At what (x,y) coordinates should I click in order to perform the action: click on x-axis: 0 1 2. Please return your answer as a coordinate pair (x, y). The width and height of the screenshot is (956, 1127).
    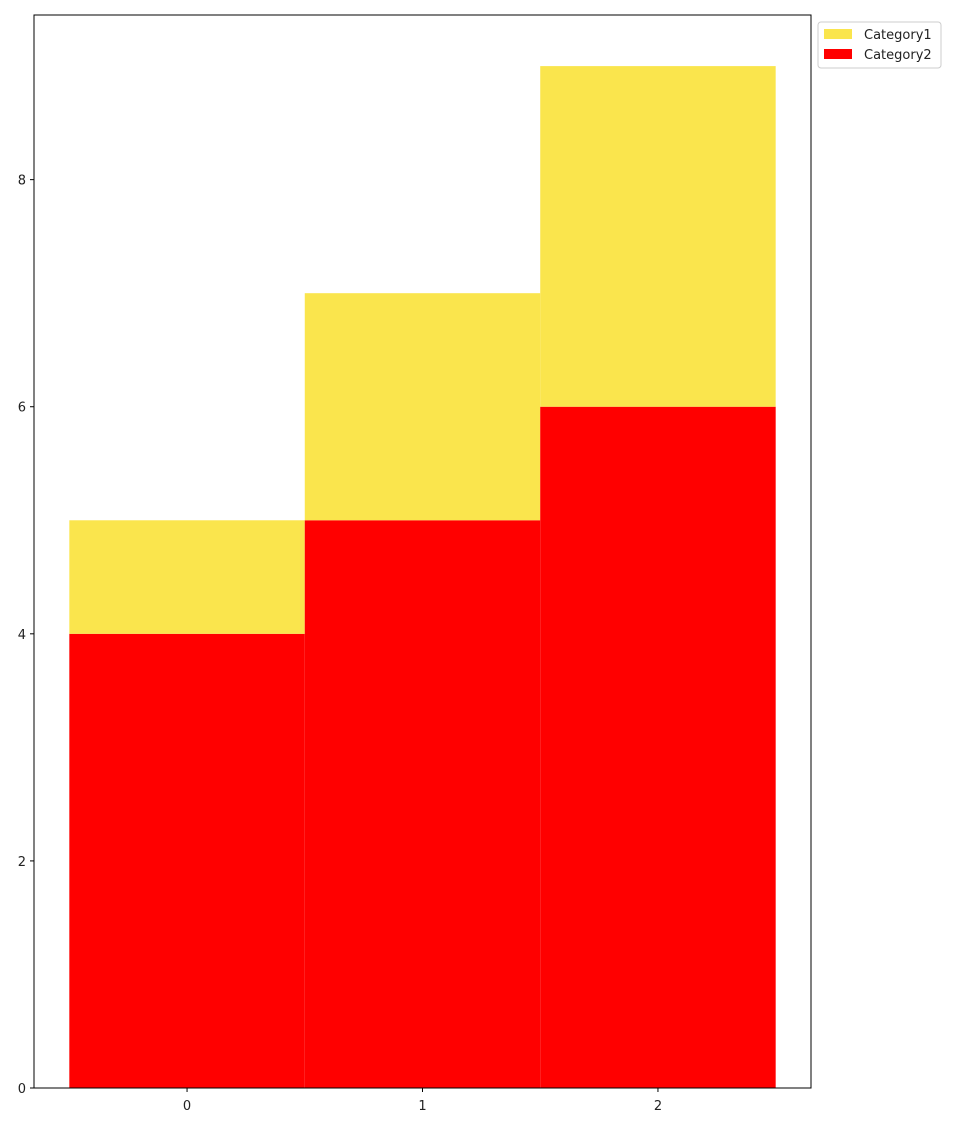
    Looking at the image, I should click on (422, 1101).